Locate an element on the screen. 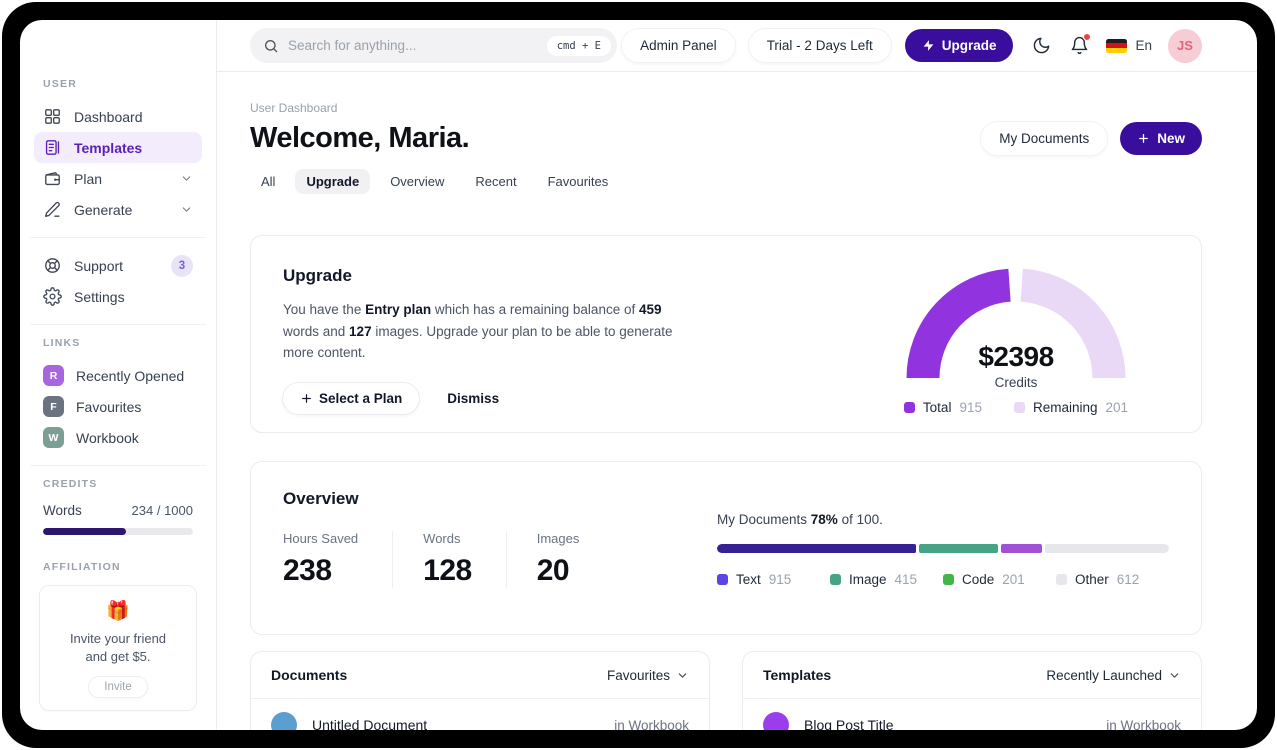 Image resolution: width=1277 pixels, height=750 pixels. lifebuoy-icon is located at coordinates (52, 265).